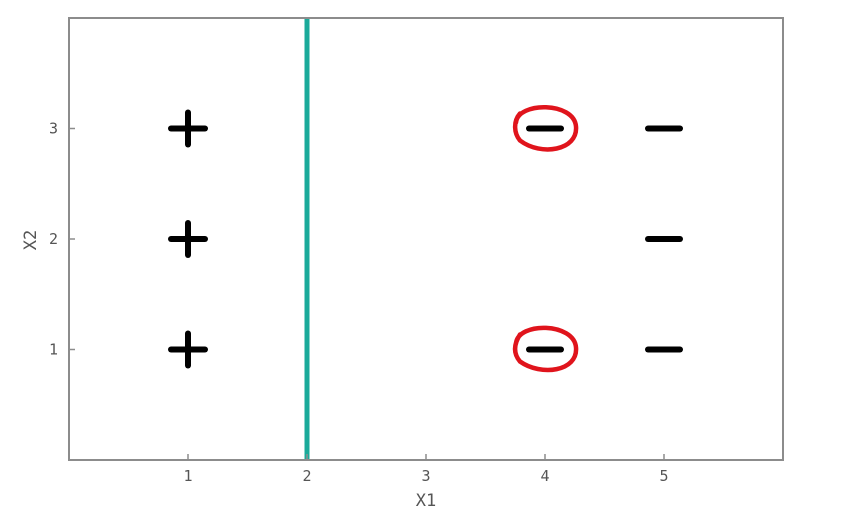 This screenshot has width=845, height=525. Describe the element at coordinates (187, 476) in the screenshot. I see `x-tick-label: 1` at that location.